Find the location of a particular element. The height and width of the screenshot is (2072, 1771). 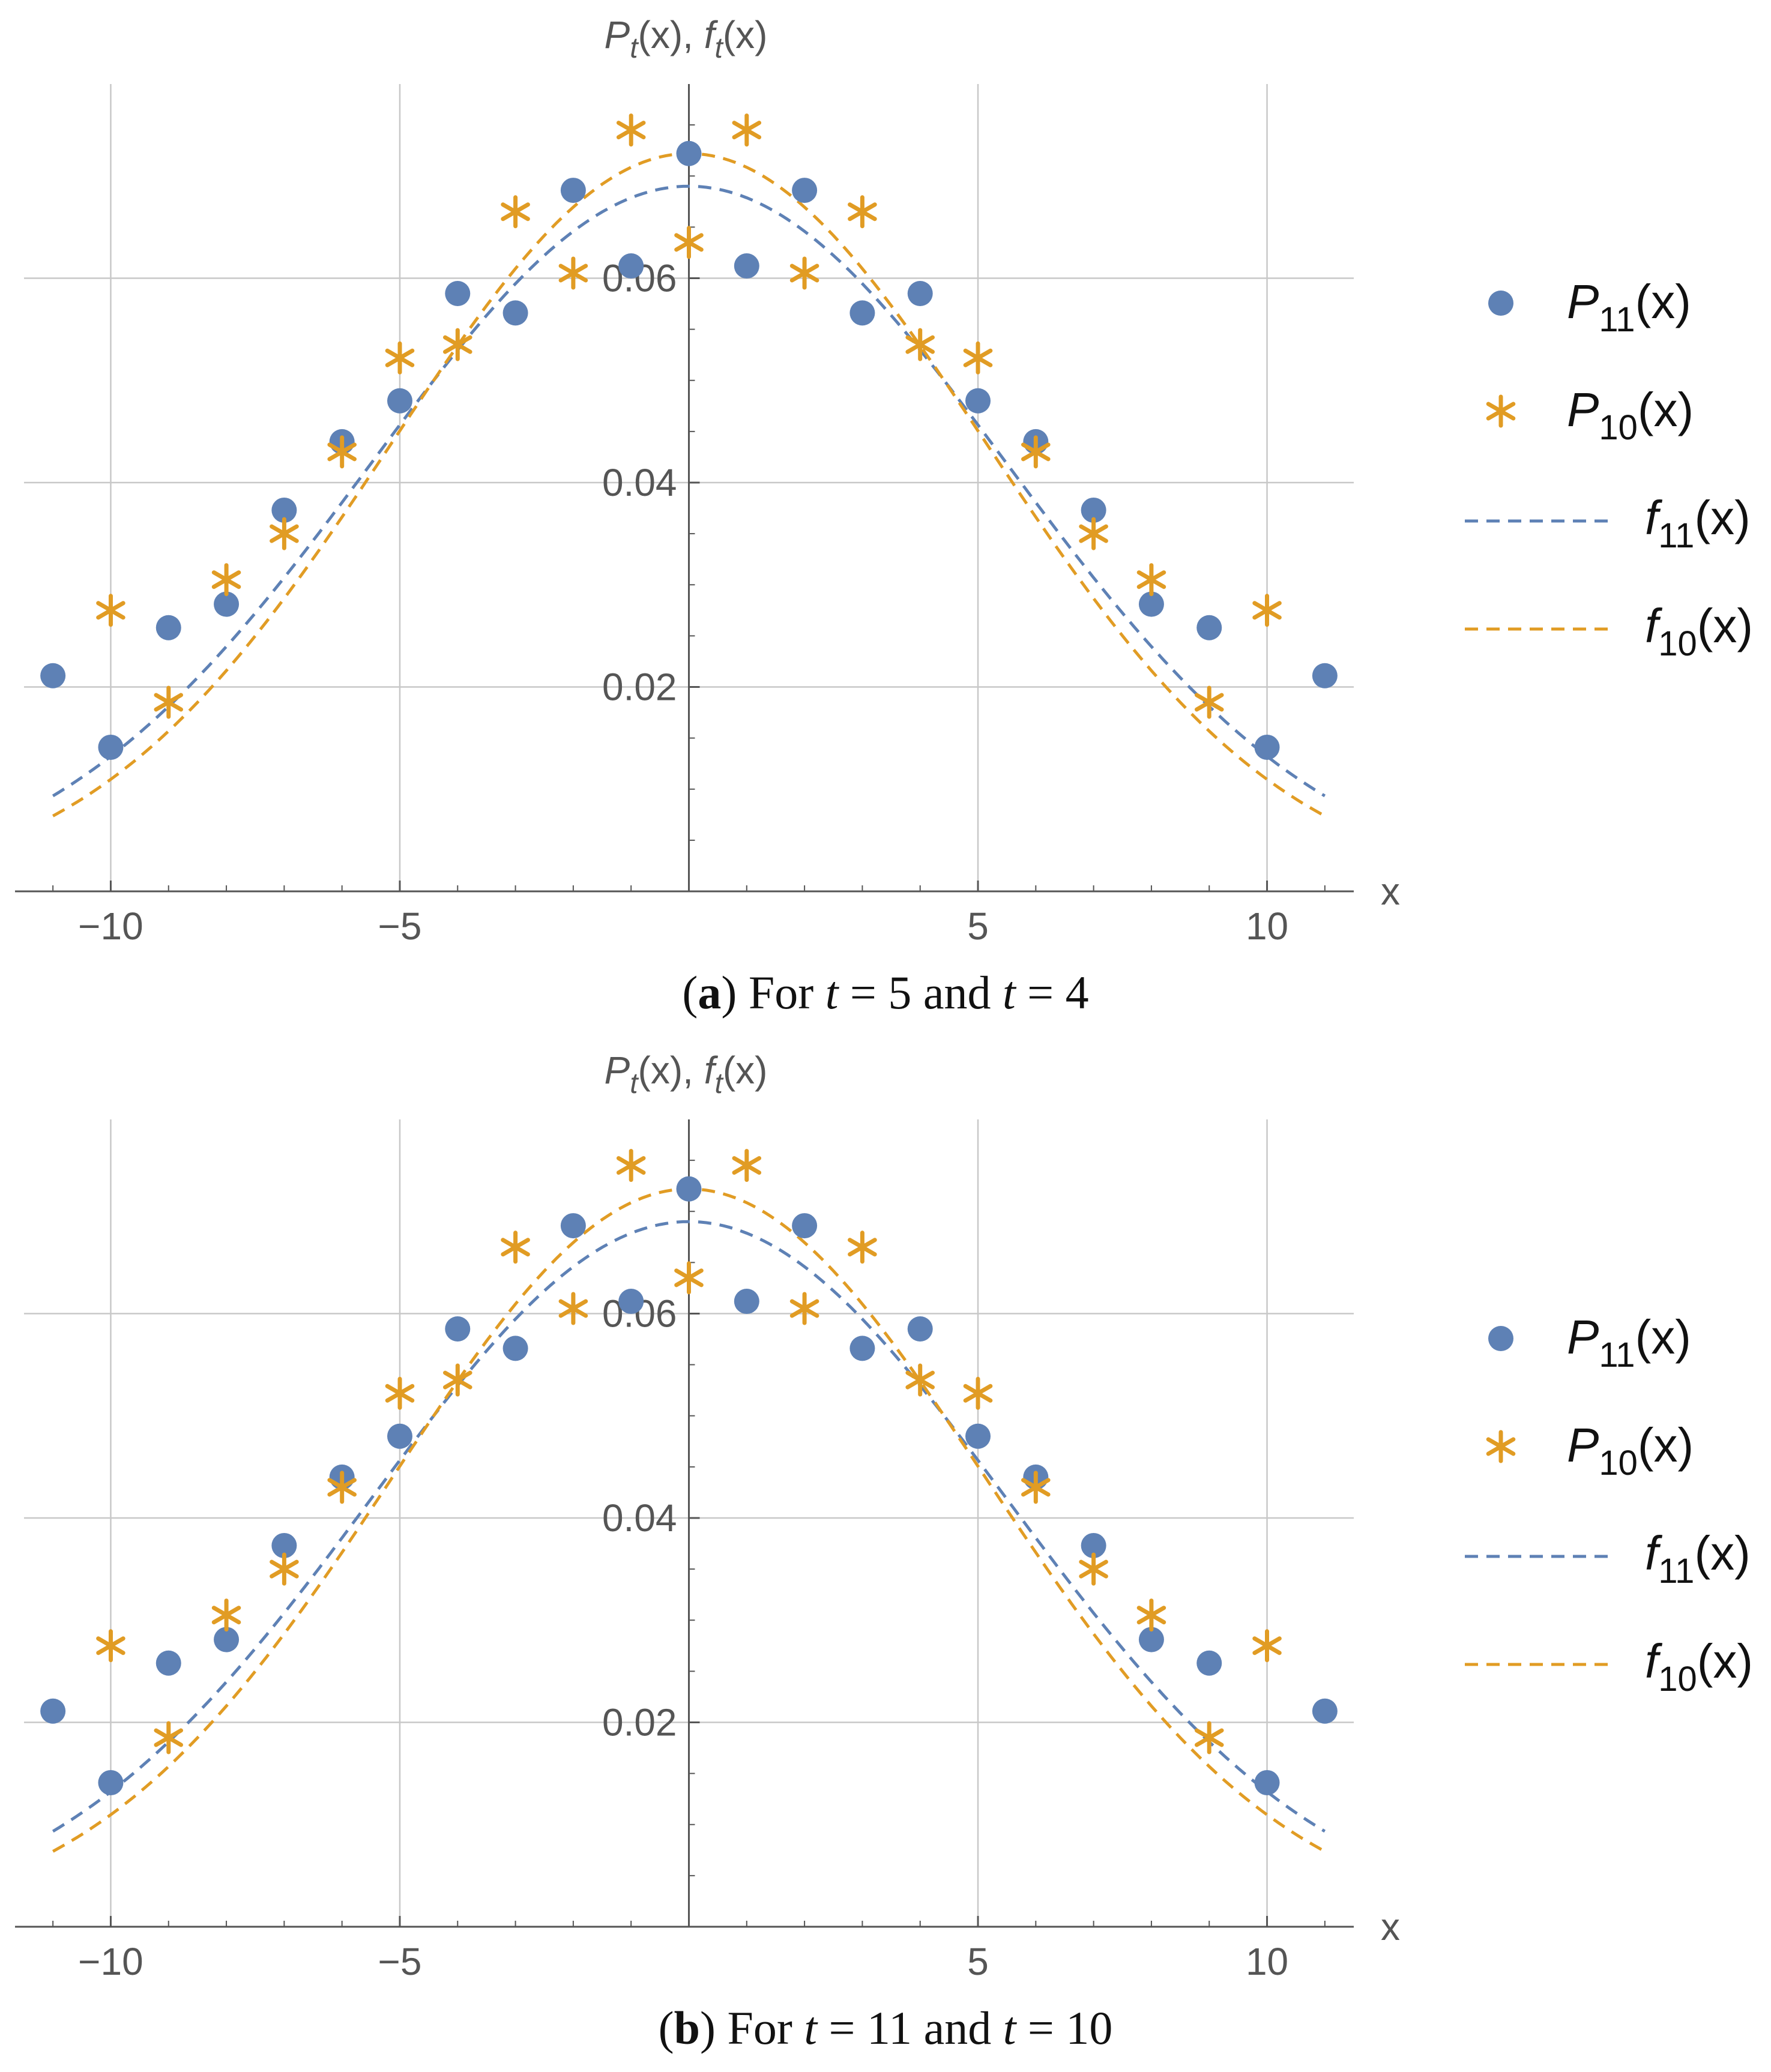

caption: (a) For t = 5 and t = 4 is located at coordinates (885, 992).